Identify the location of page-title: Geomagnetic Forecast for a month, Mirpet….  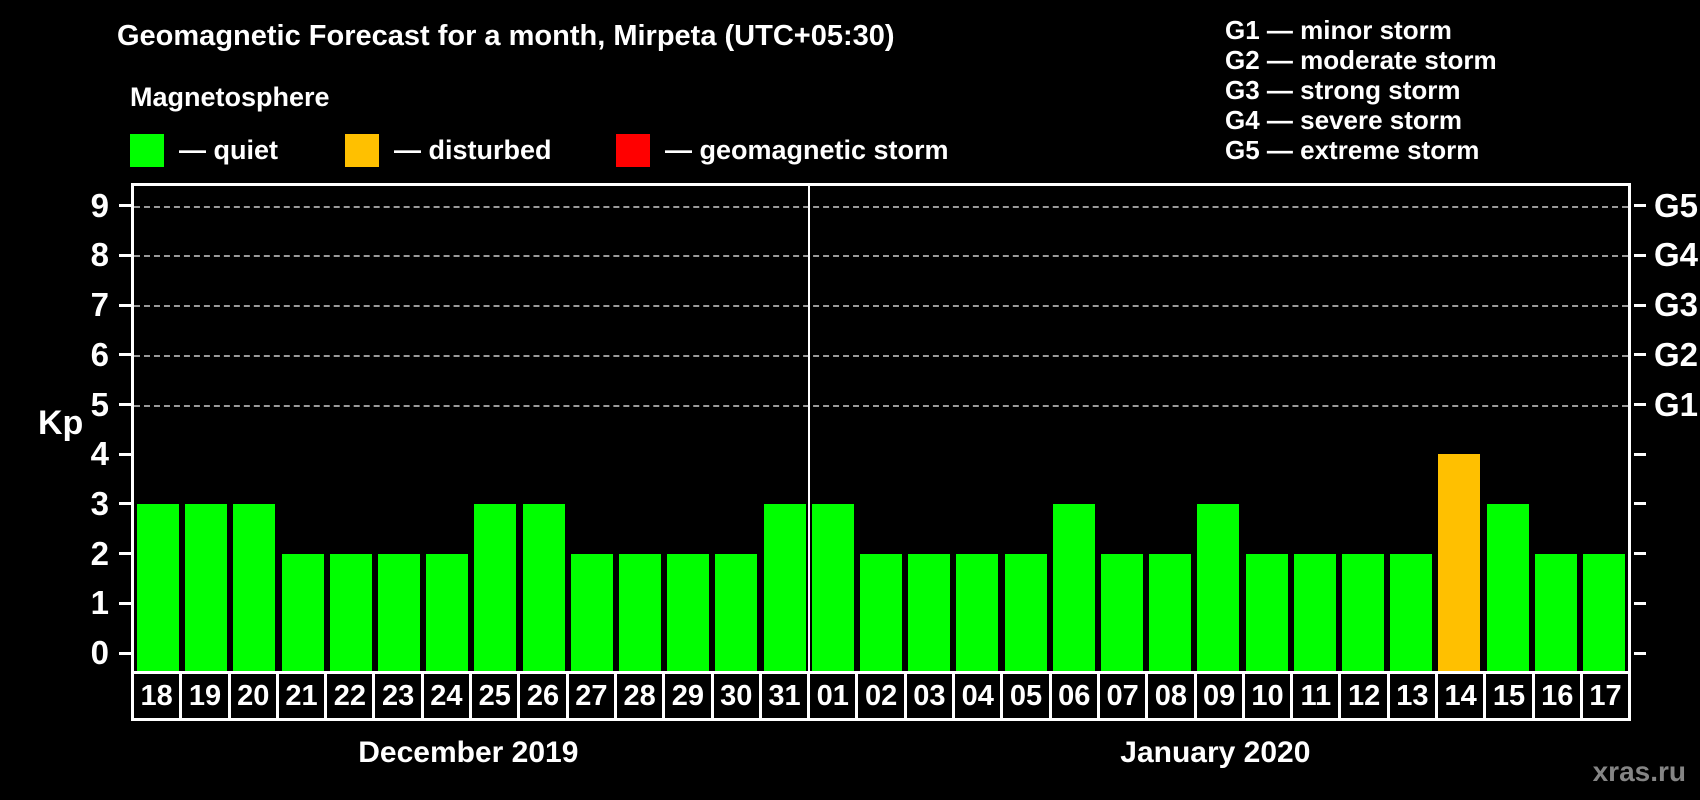
(506, 36).